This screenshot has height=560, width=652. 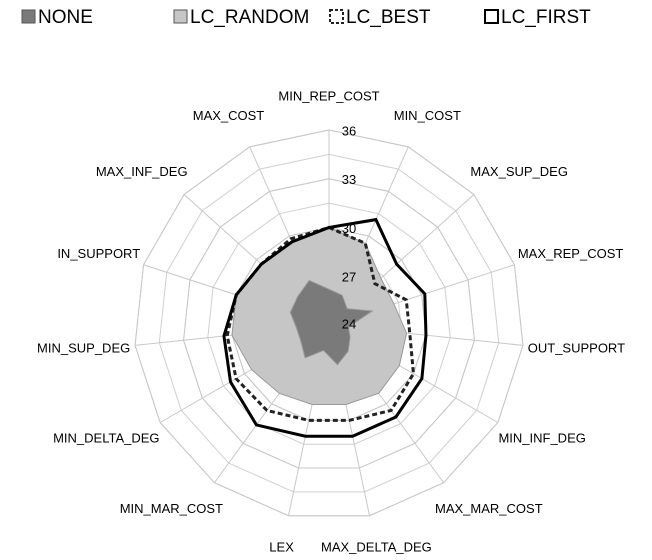 What do you see at coordinates (576, 347) in the screenshot?
I see `category-label: OUT_SUPPORT` at bounding box center [576, 347].